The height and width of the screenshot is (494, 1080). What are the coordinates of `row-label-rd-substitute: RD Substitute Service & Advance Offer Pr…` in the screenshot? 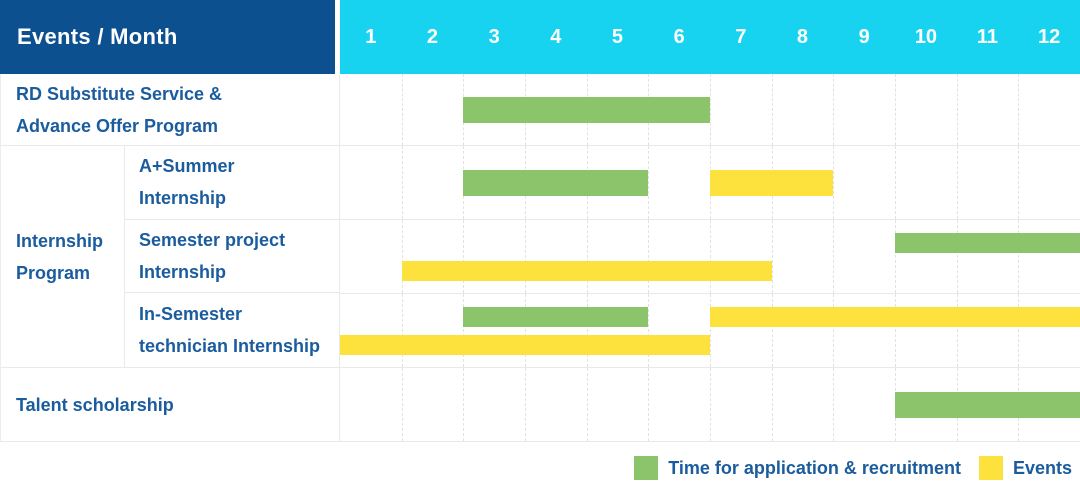 It's located at (170, 110).